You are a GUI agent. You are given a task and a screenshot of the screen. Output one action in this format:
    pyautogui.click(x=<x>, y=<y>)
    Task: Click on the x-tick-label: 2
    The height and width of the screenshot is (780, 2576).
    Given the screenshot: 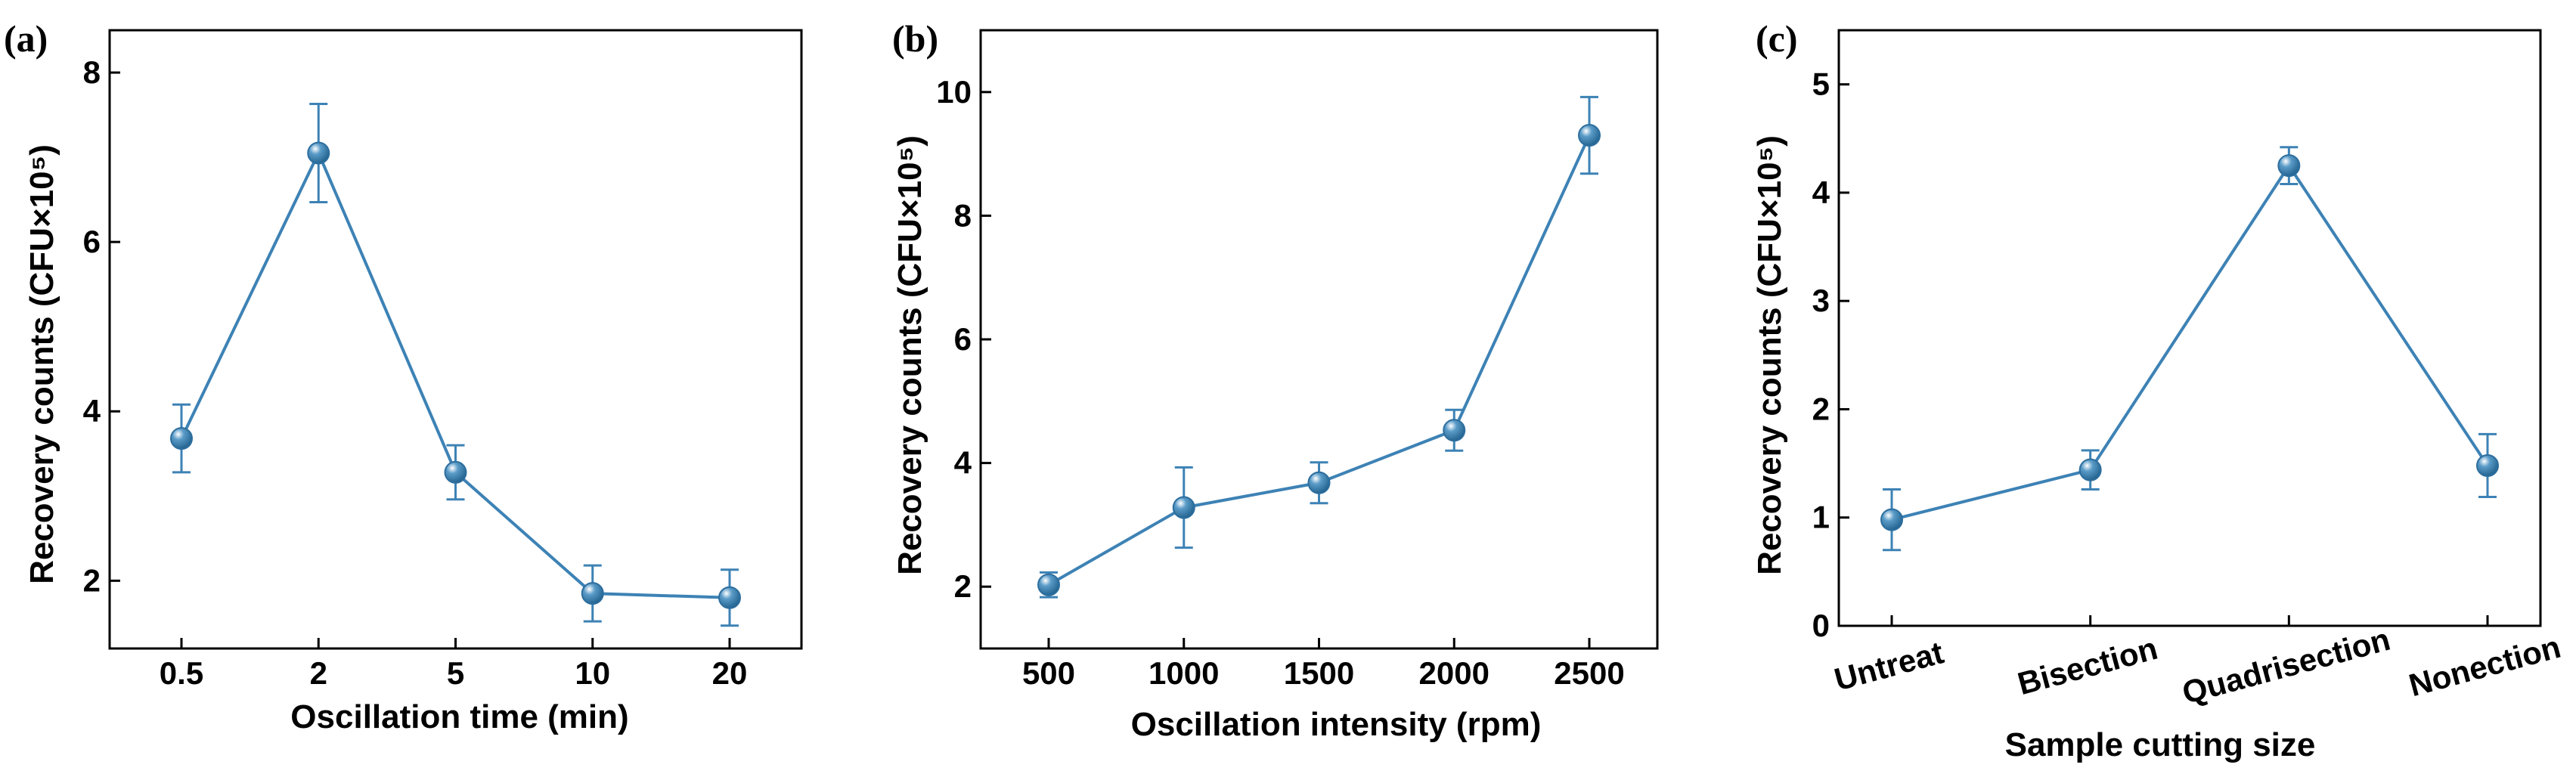 What is the action you would take?
    pyautogui.click(x=318, y=673)
    